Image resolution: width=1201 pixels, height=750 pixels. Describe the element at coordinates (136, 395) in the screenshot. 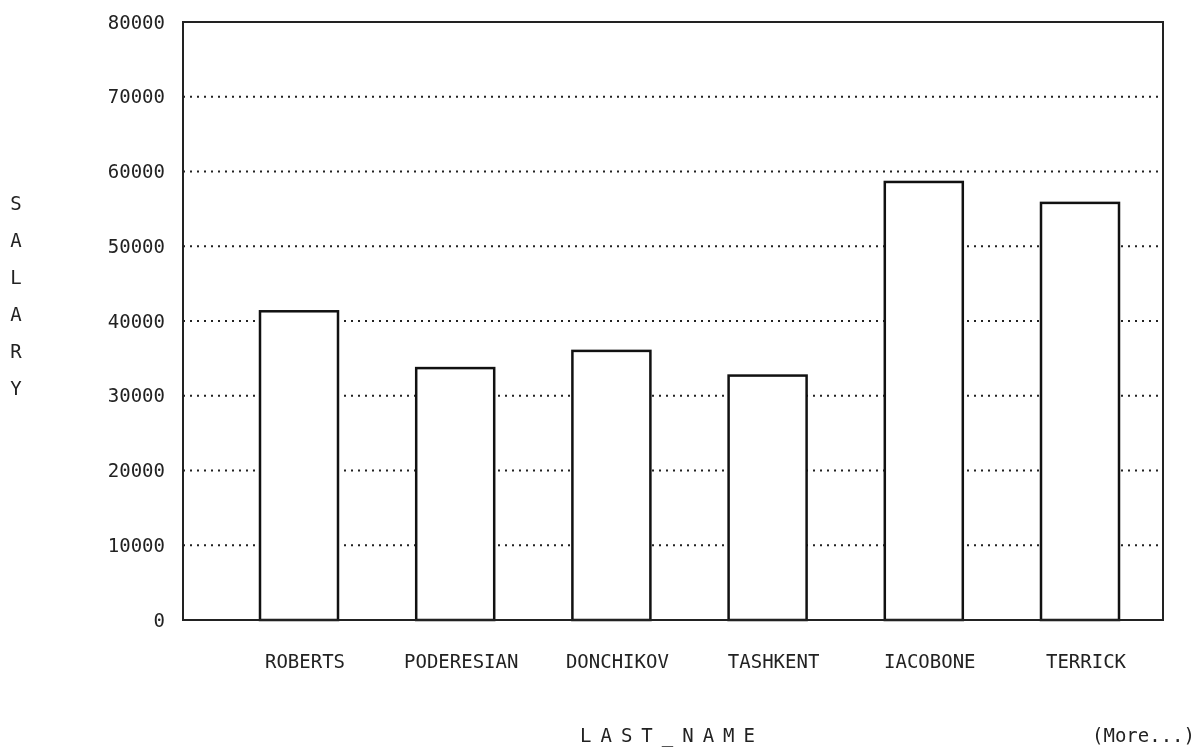

I see `y-tick-label: 30000` at that location.